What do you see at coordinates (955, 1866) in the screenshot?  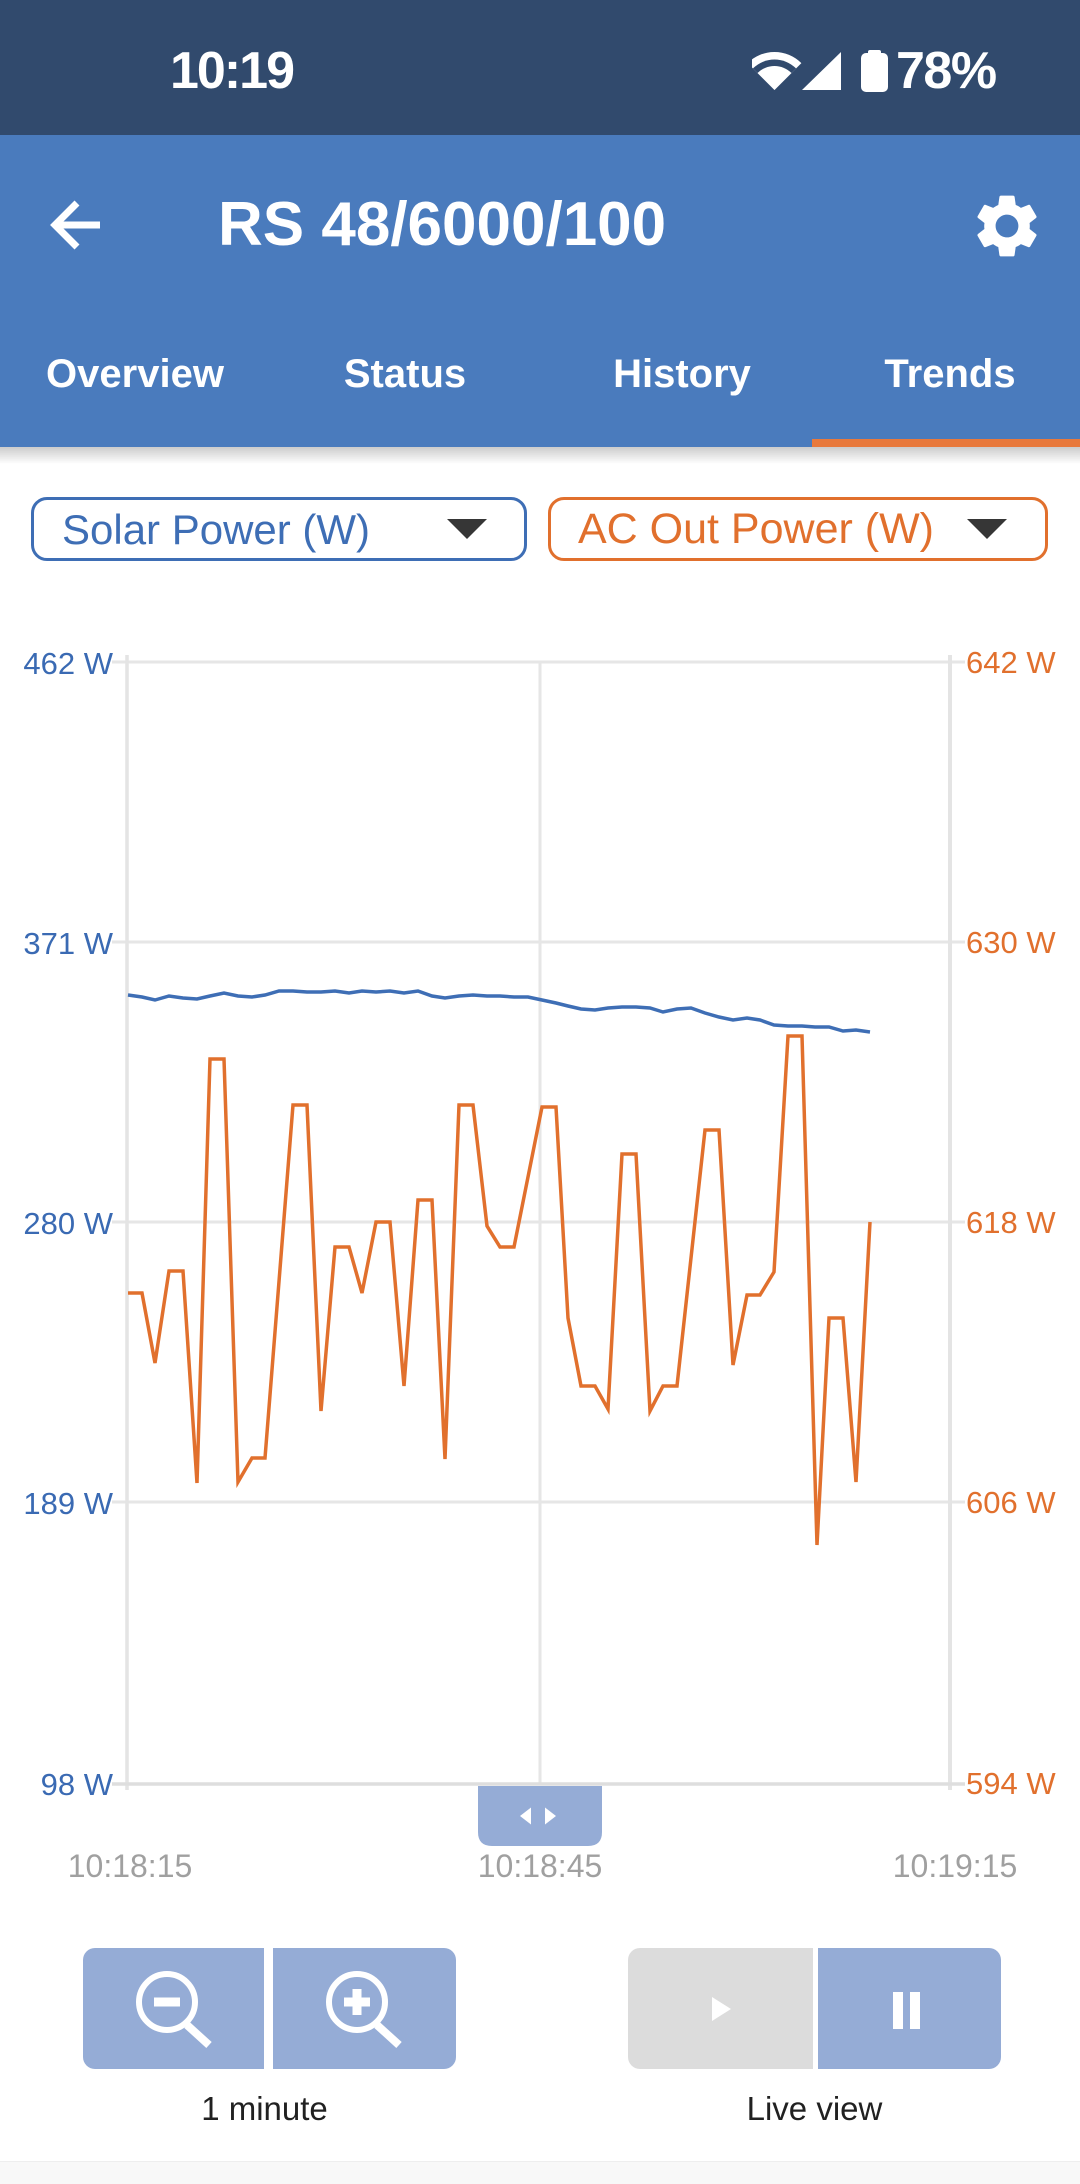 I see `svg-text: 10:19:15` at bounding box center [955, 1866].